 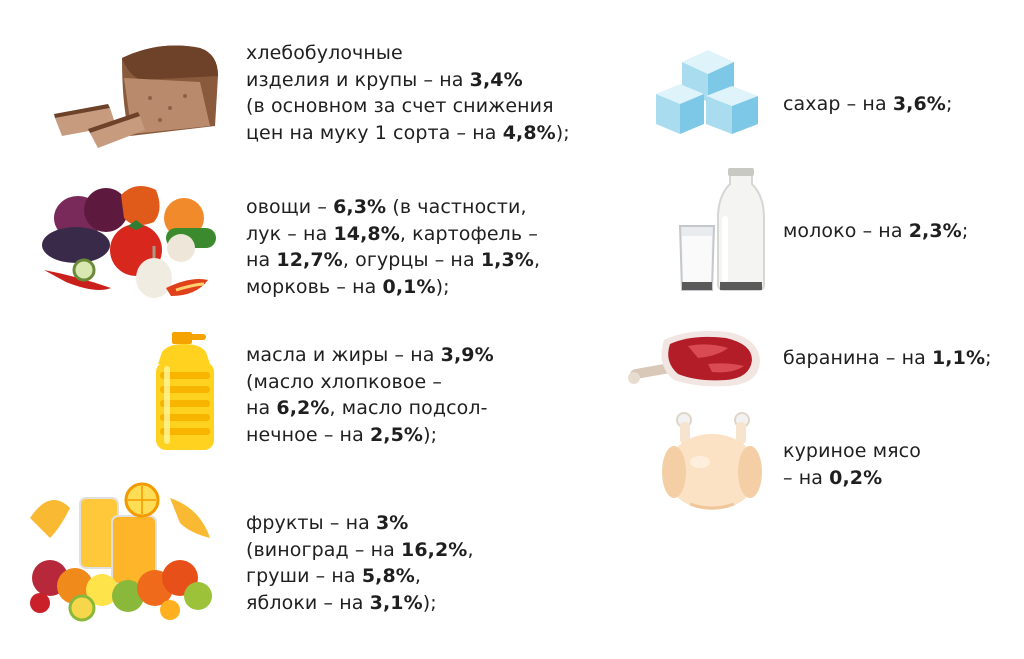 I want to click on text-line: (масло хлопковое –, so click(x=344, y=381).